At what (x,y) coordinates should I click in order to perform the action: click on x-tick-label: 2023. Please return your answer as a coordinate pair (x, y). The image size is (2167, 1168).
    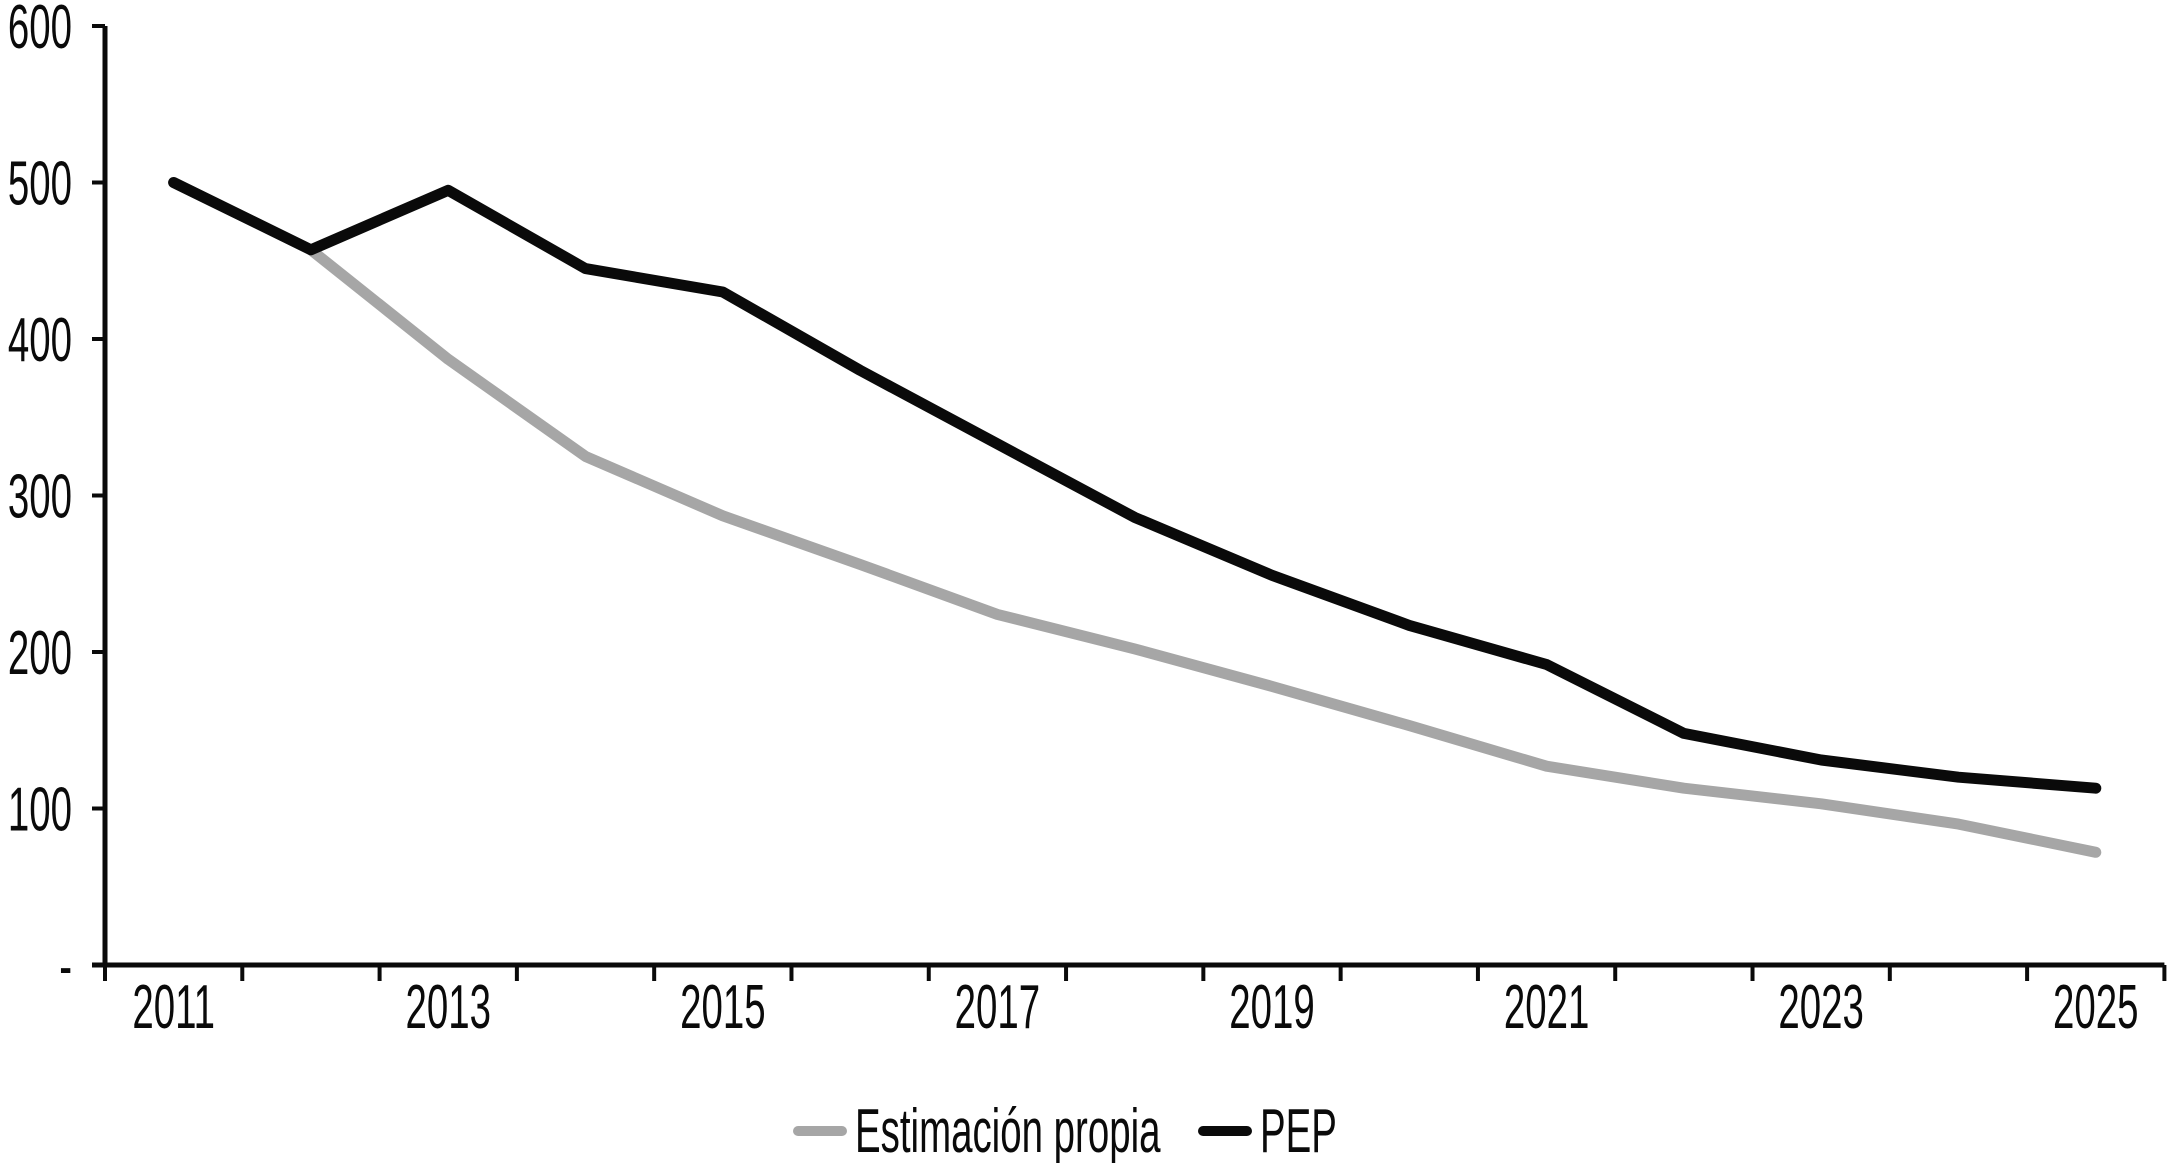
    Looking at the image, I should click on (1821, 1007).